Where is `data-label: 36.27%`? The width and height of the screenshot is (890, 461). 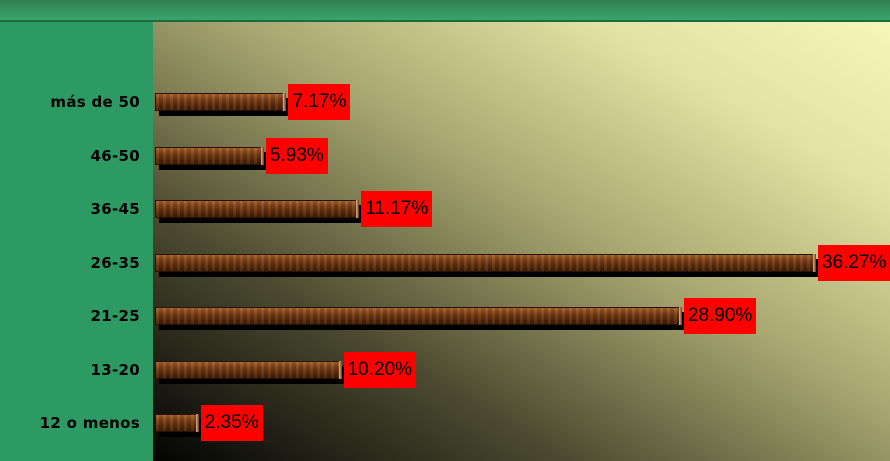
data-label: 36.27% is located at coordinates (854, 262).